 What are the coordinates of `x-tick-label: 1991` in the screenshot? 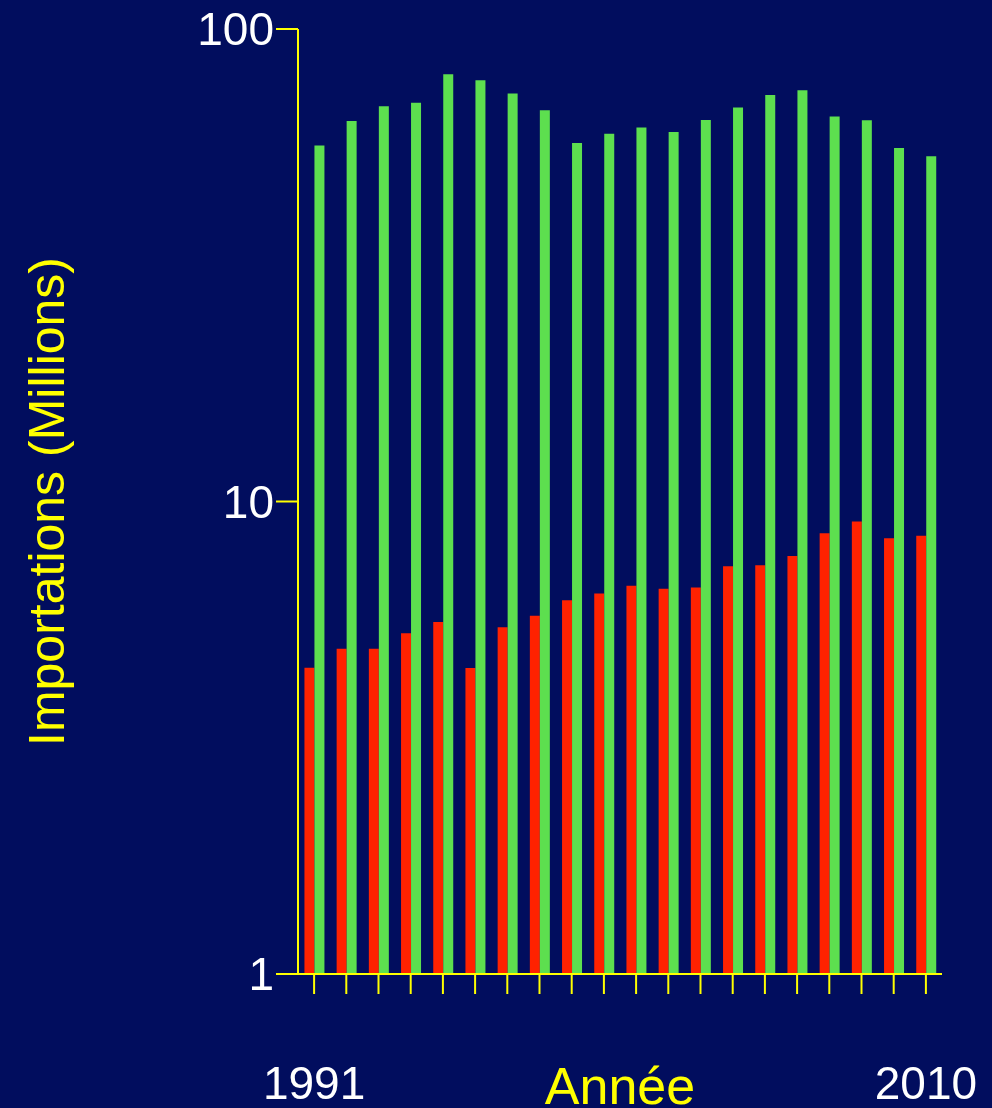 It's located at (314, 1082).